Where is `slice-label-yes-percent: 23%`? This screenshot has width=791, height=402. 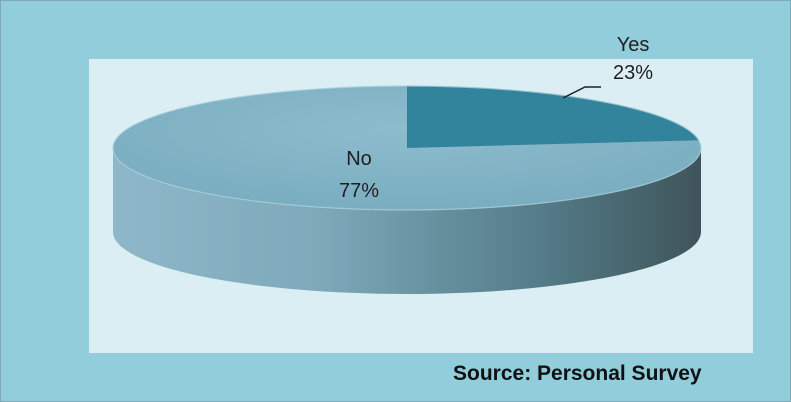 slice-label-yes-percent: 23% is located at coordinates (633, 73).